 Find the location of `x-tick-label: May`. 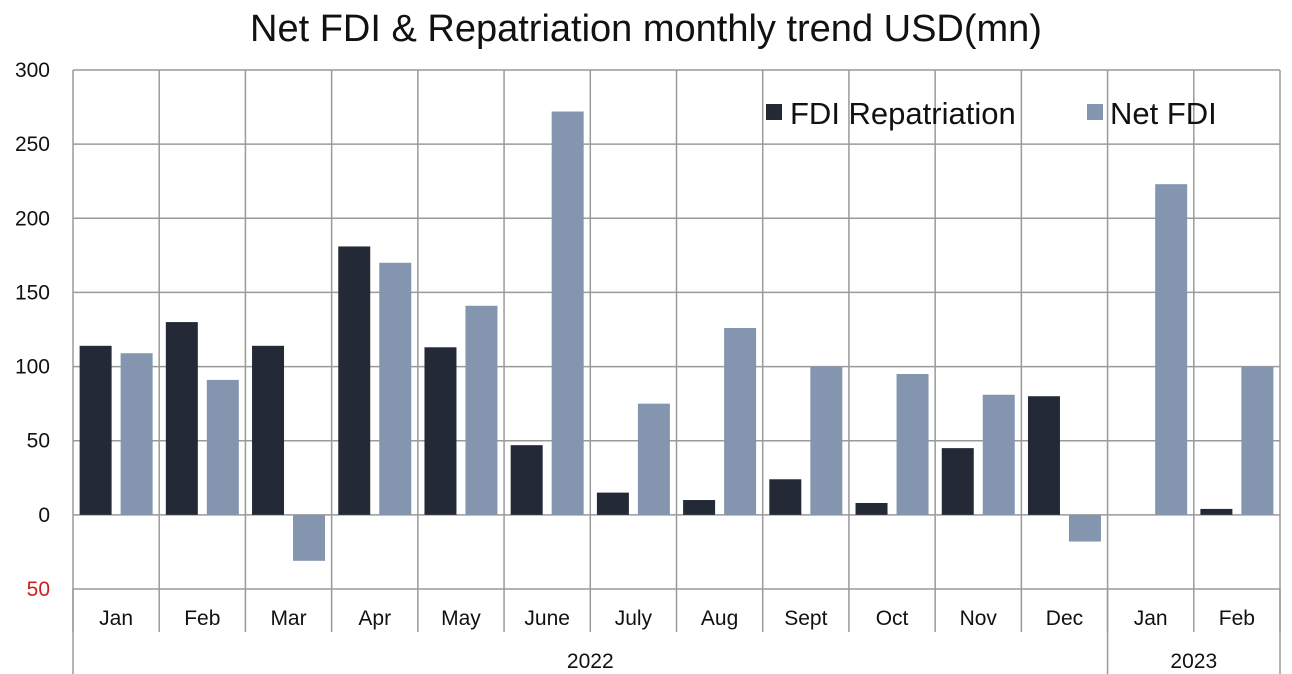

x-tick-label: May is located at coordinates (461, 618).